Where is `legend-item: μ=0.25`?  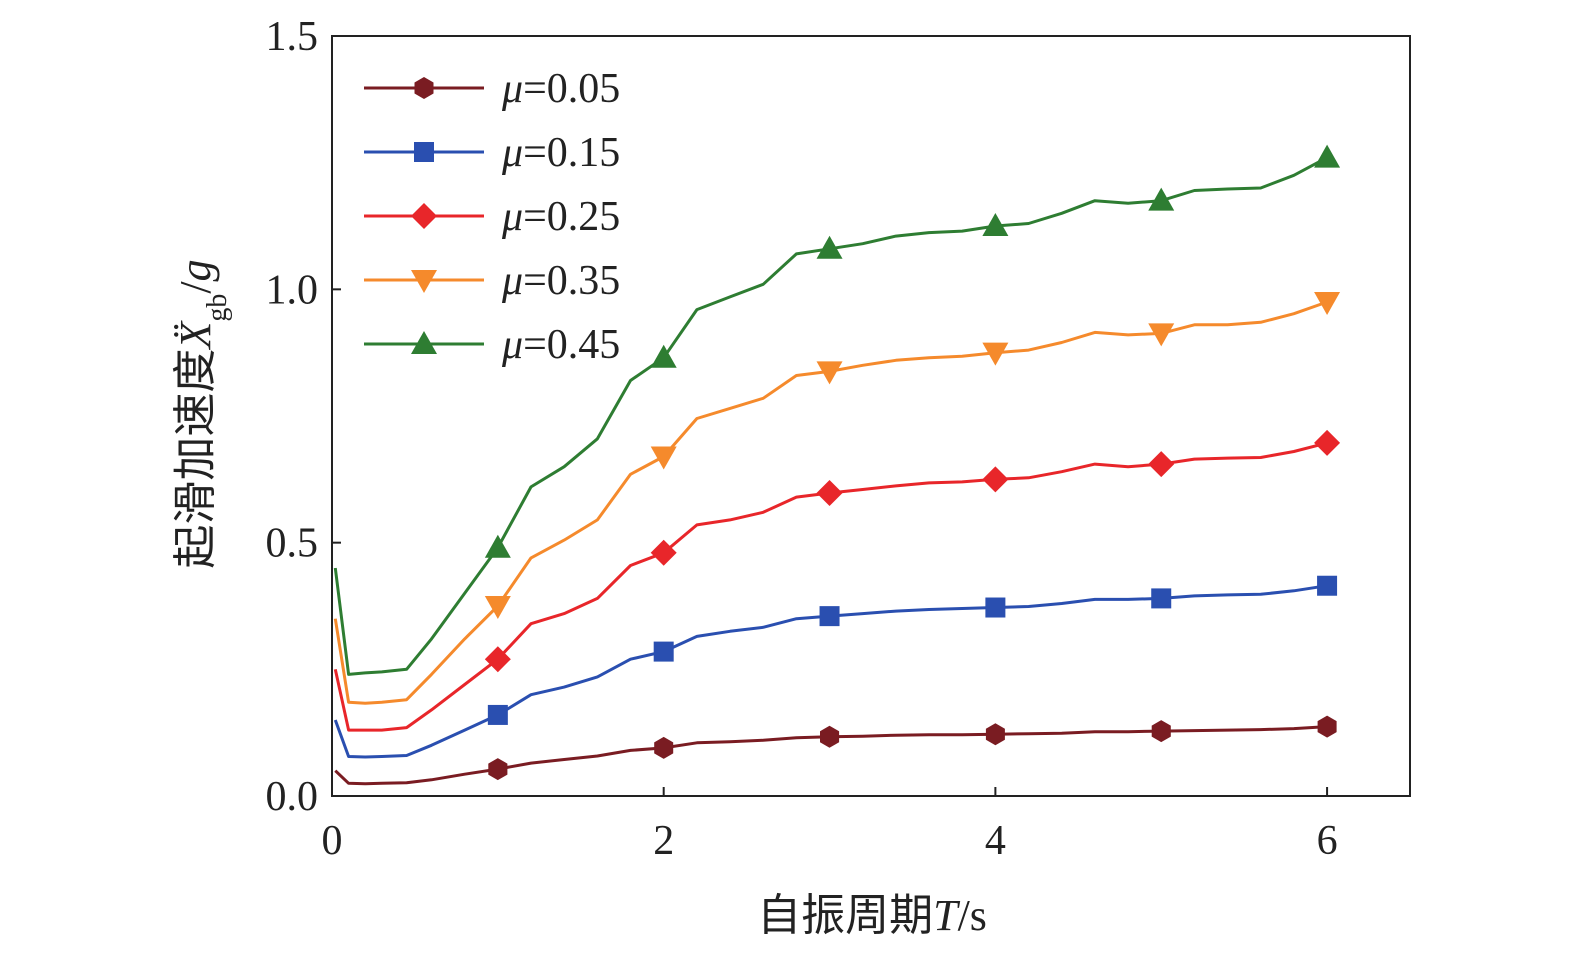 legend-item: μ=0.25 is located at coordinates (492, 217).